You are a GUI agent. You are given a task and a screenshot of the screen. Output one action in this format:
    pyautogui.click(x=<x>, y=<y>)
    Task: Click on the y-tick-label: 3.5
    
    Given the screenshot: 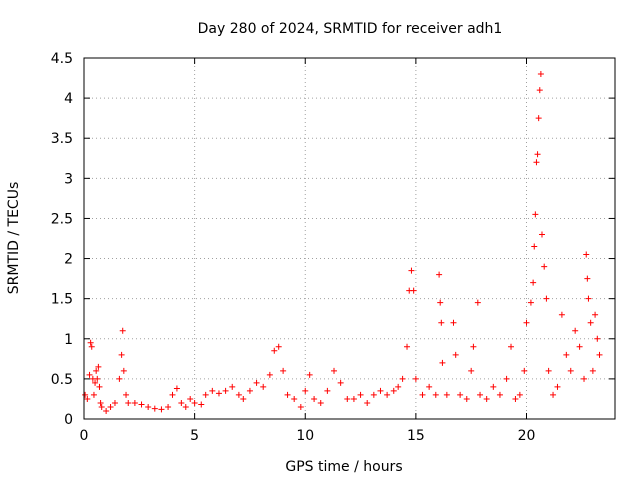 What is the action you would take?
    pyautogui.click(x=62, y=139)
    